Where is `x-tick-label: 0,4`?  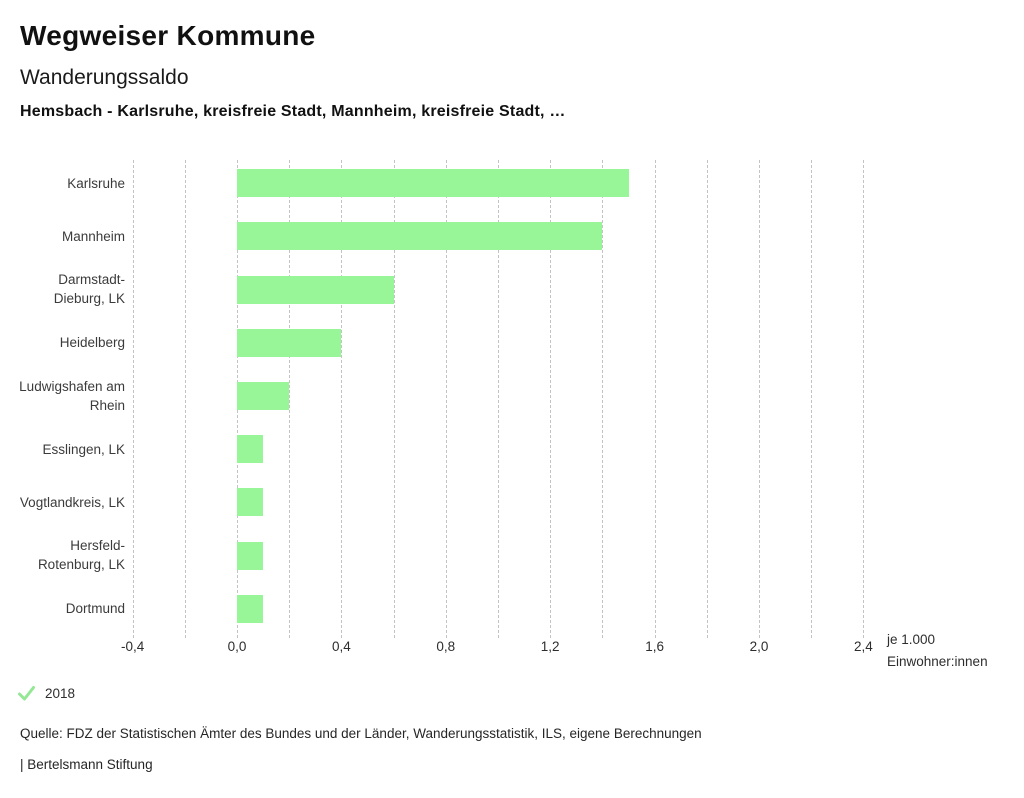 x-tick-label: 0,4 is located at coordinates (341, 646).